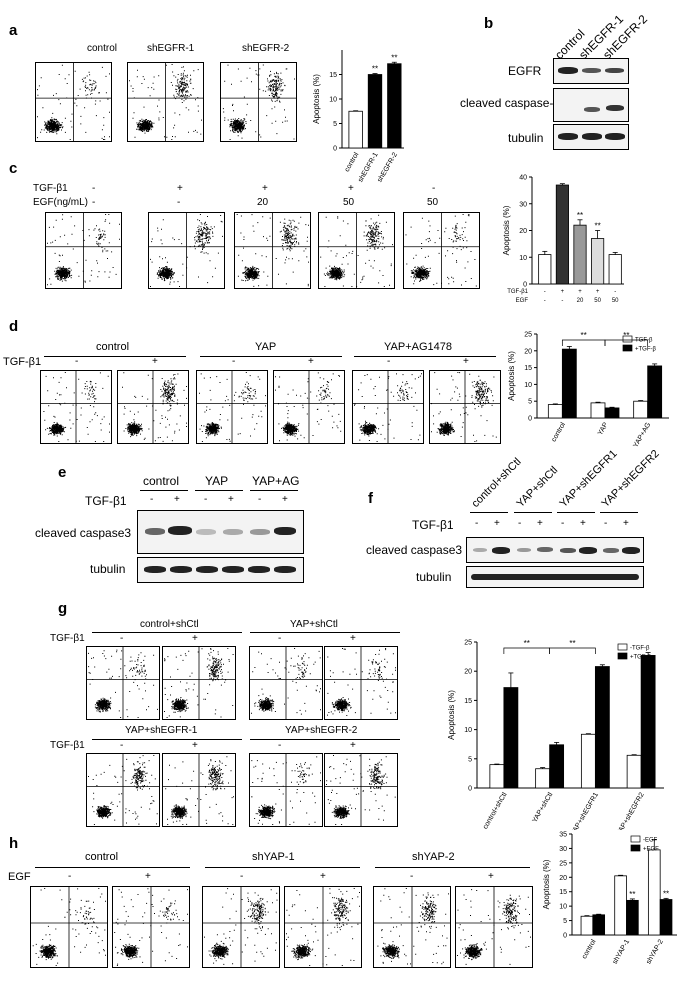  I want to click on y-tick-label: 15, so click(333, 75).